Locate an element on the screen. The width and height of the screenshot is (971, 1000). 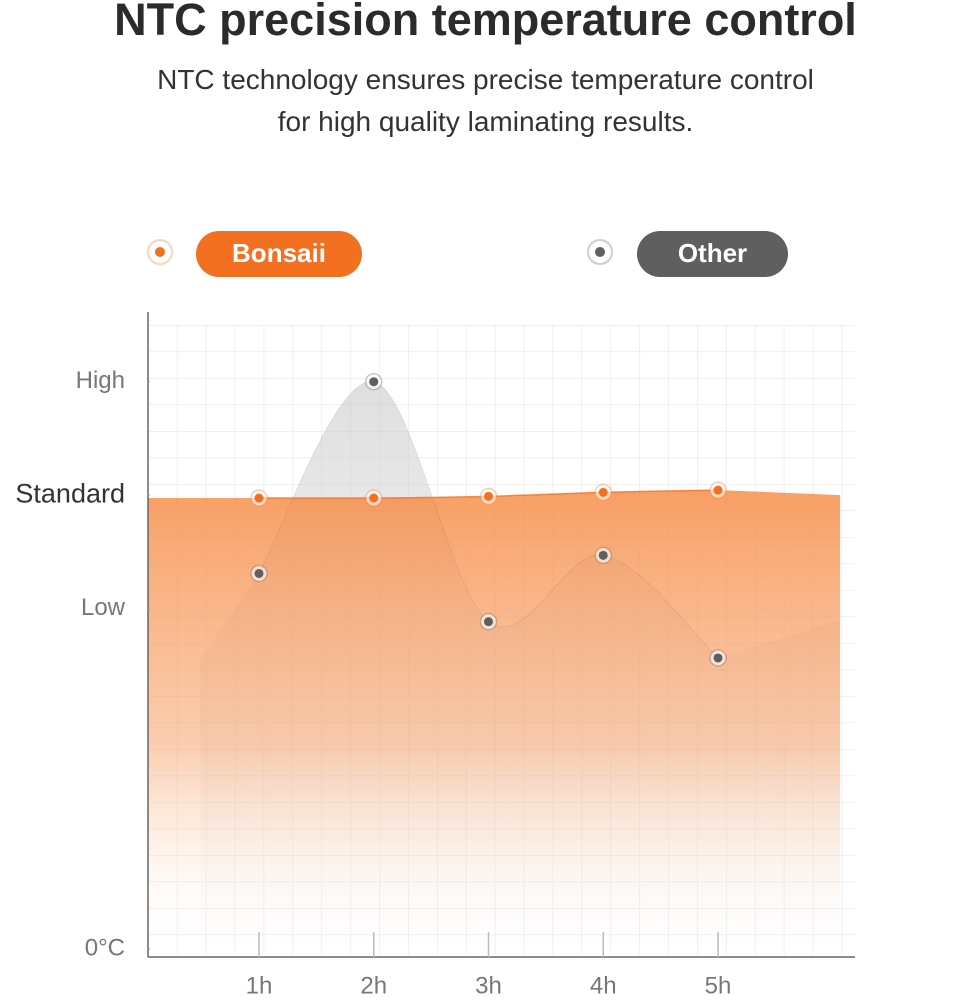
legend-label: Bonsaii is located at coordinates (279, 253).